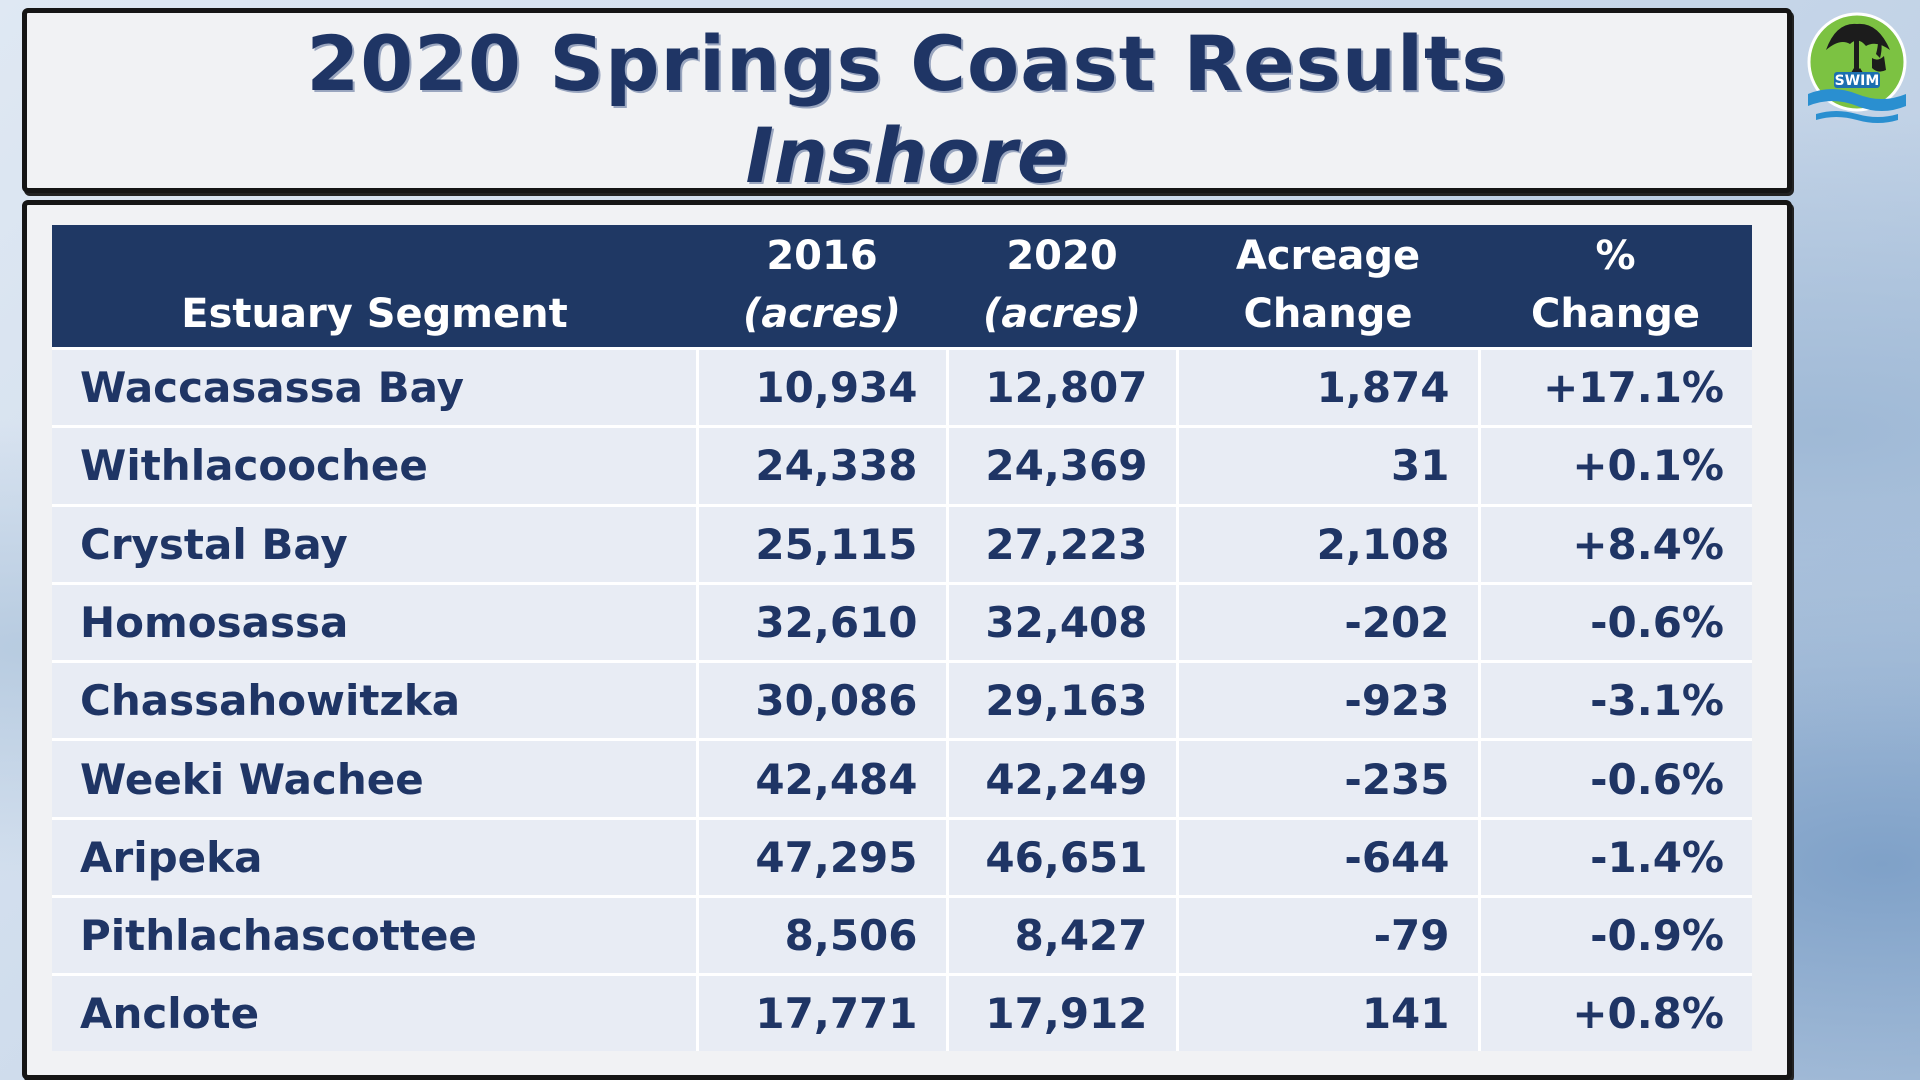 The height and width of the screenshot is (1080, 1920). What do you see at coordinates (1615, 543) in the screenshot?
I see `cell-pct: +8.4%` at bounding box center [1615, 543].